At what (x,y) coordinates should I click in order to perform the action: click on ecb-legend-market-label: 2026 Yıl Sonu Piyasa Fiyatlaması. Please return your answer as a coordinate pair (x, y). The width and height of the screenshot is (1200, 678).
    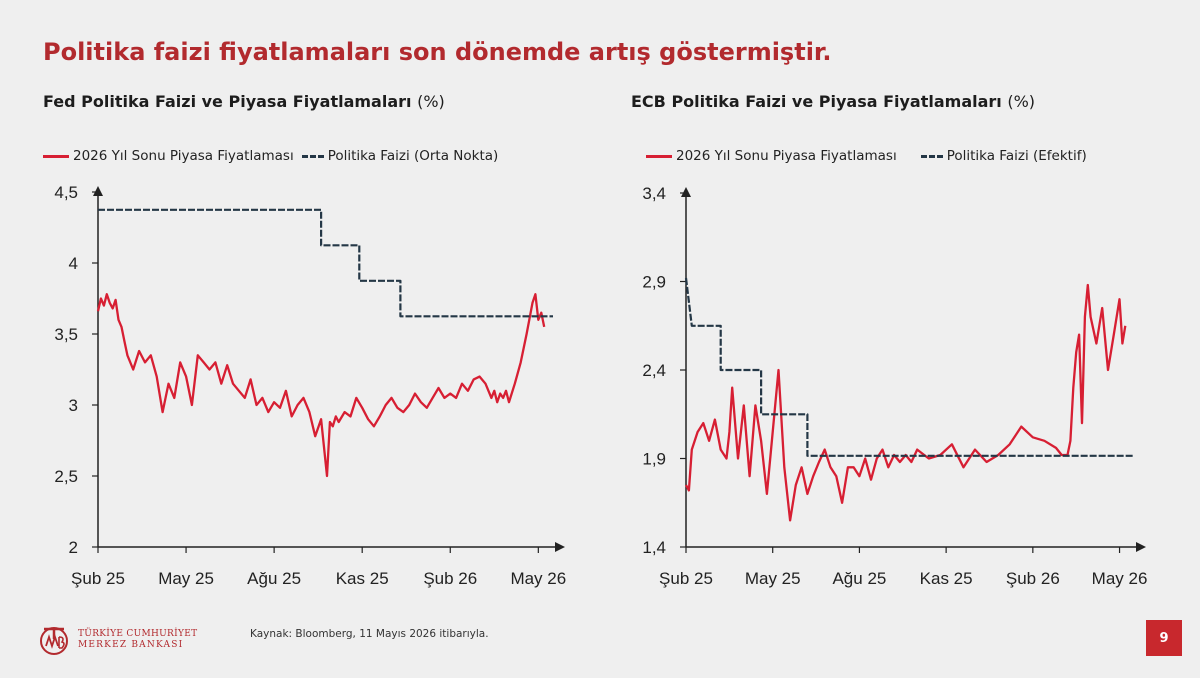
    Looking at the image, I should click on (786, 156).